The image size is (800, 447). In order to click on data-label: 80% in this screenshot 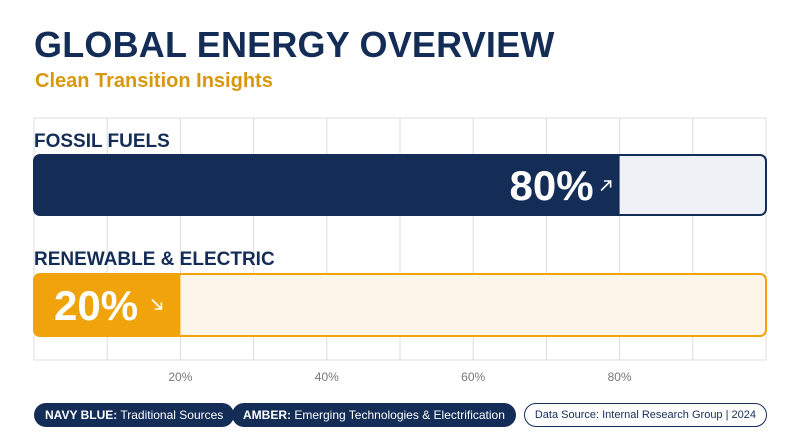, I will do `click(552, 185)`.